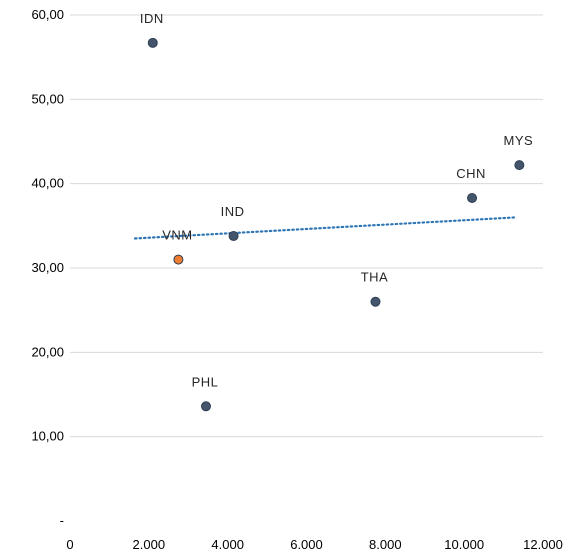 The height and width of the screenshot is (554, 579). I want to click on x-tick-label: 4.000, so click(227, 544).